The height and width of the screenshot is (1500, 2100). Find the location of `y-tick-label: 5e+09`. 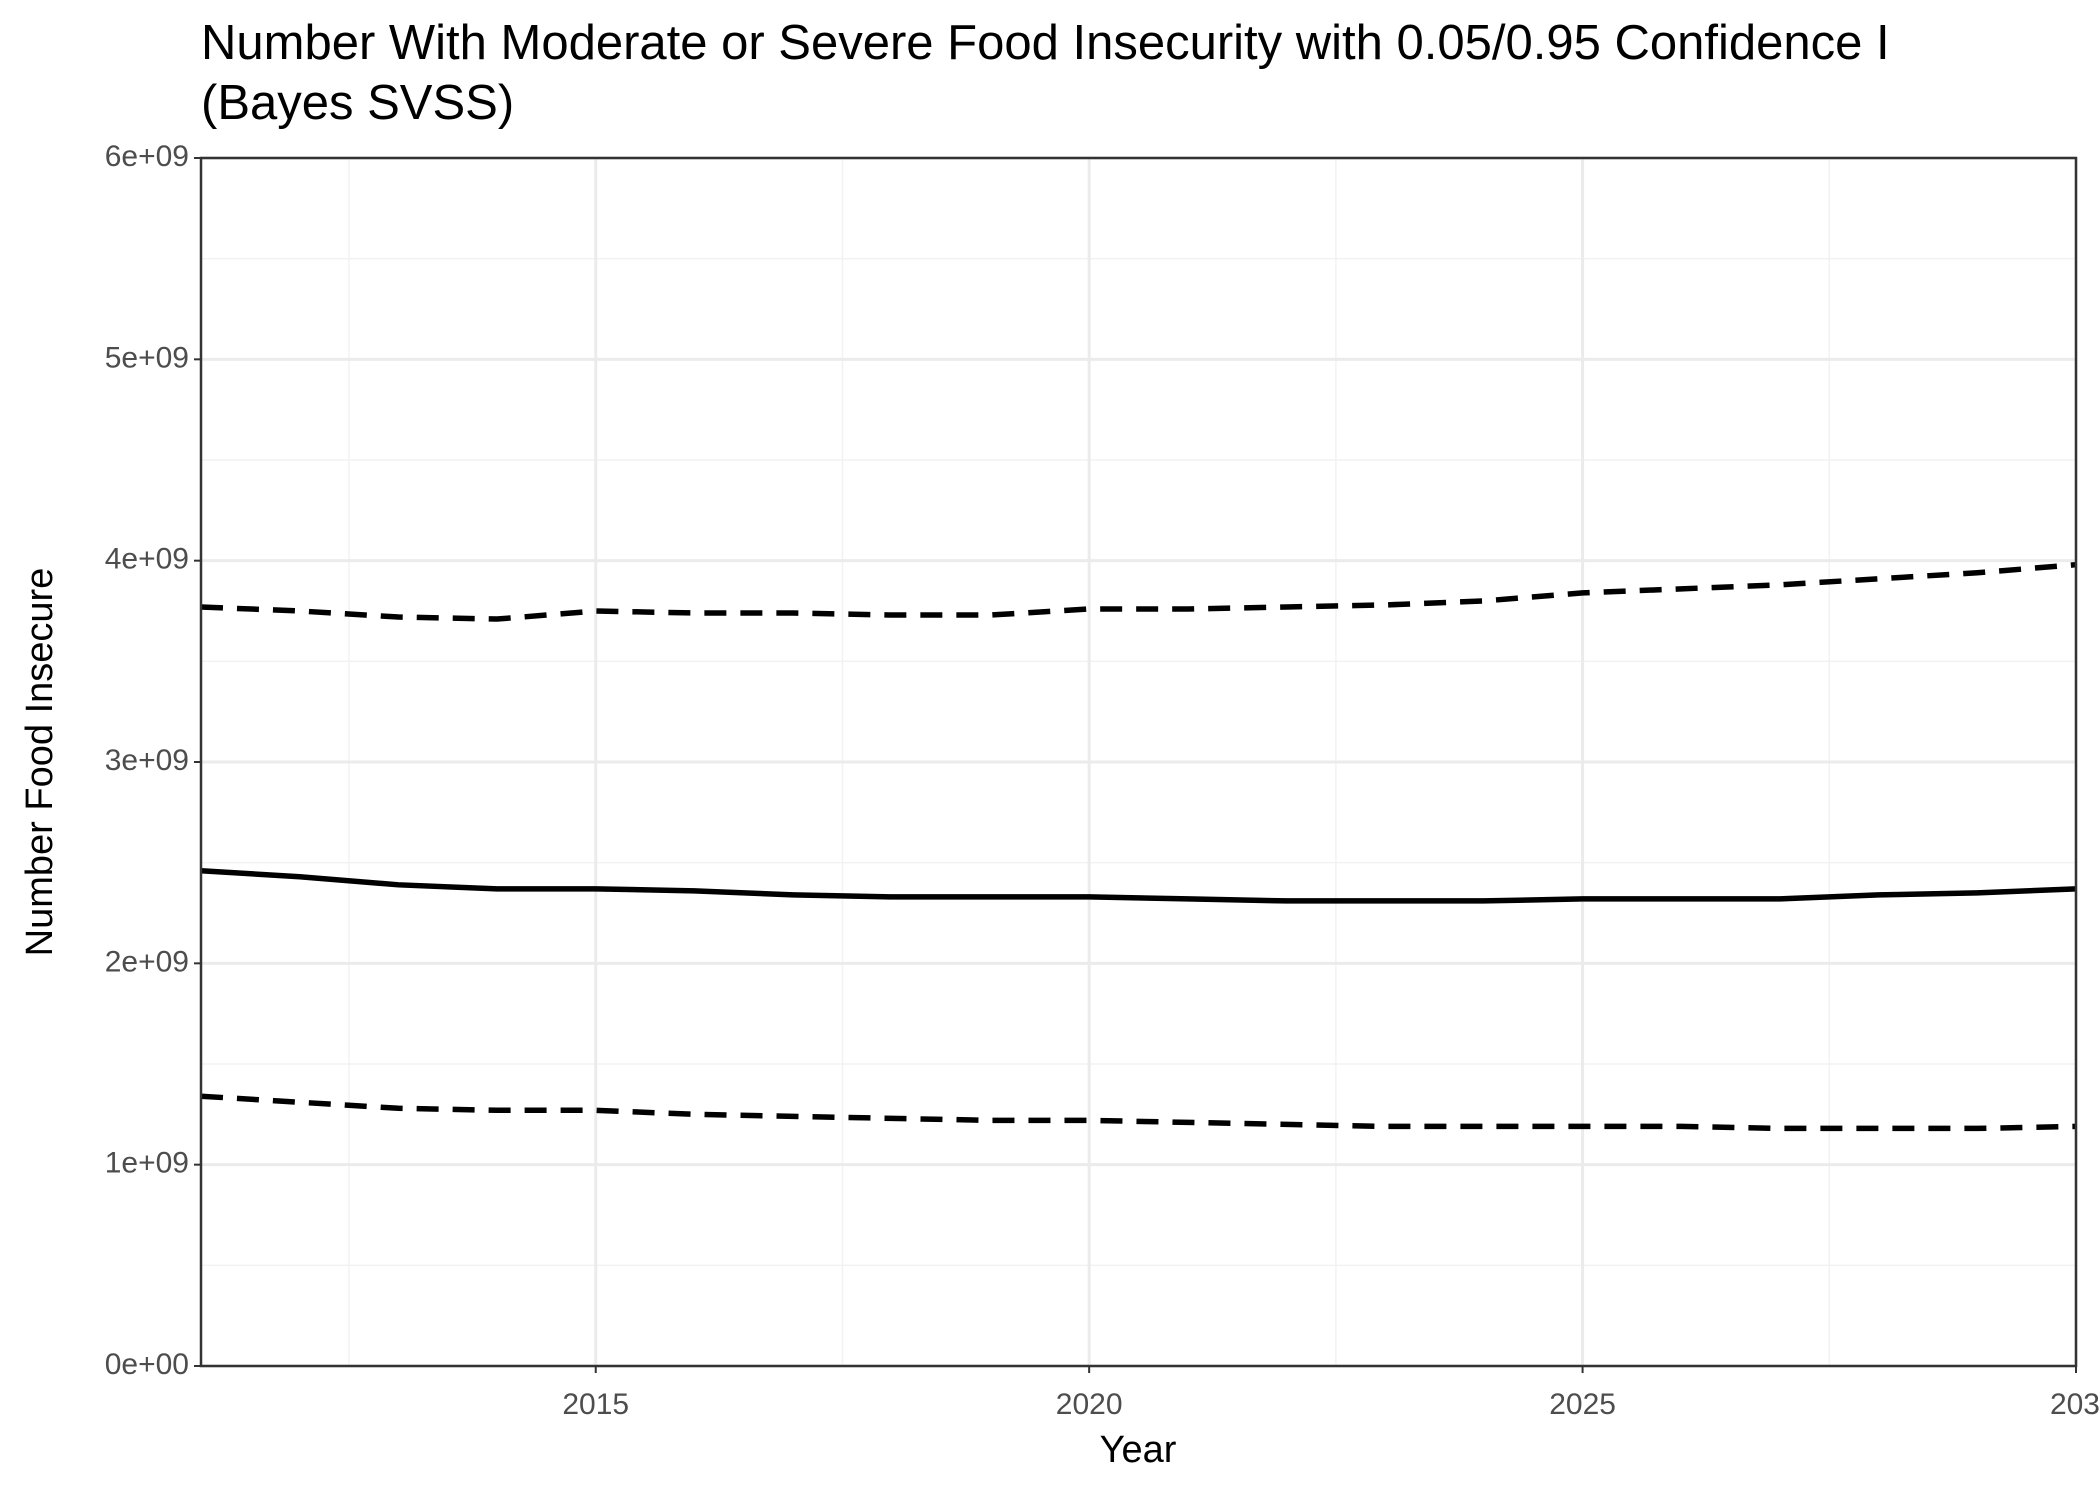

y-tick-label: 5e+09 is located at coordinates (147, 357).